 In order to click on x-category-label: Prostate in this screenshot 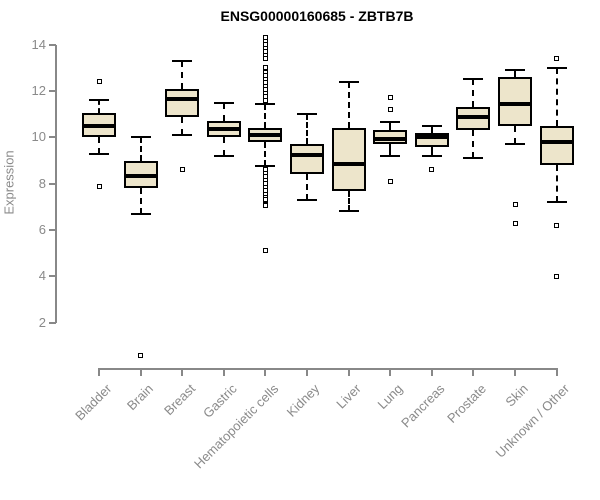, I will do `click(467, 403)`.